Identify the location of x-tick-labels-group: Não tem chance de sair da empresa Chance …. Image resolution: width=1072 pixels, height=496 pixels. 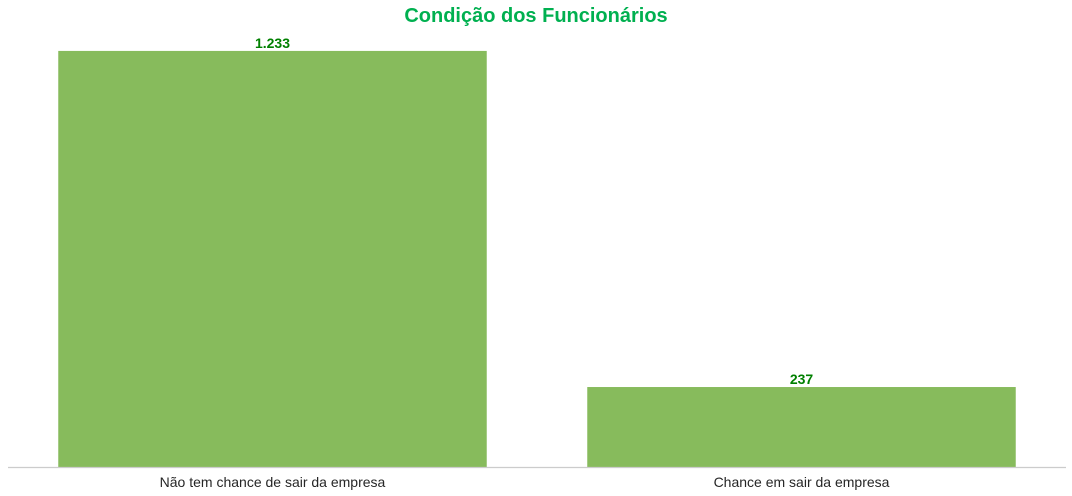
(525, 482).